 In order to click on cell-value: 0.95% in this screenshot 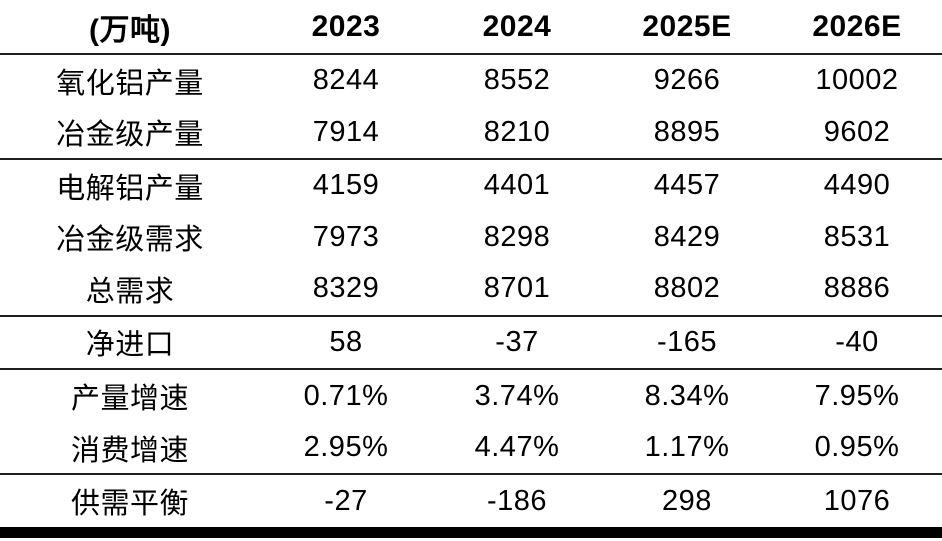, I will do `click(857, 448)`.